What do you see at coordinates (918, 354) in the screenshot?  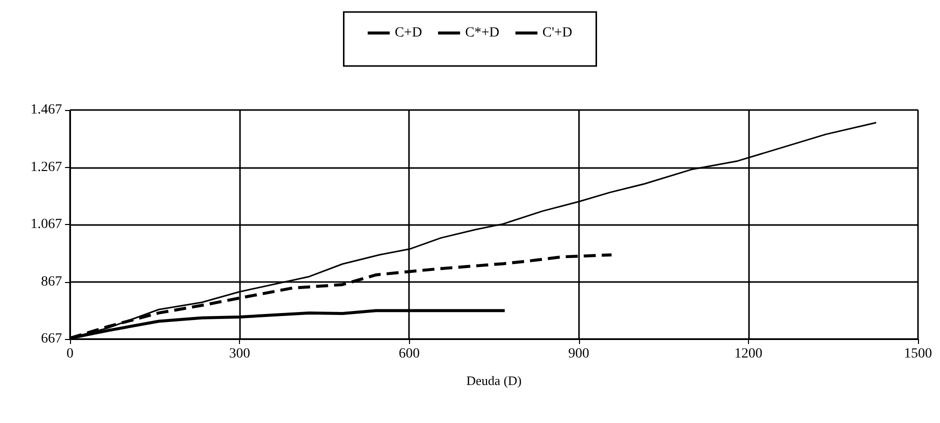 I see `x-tick-label: 1500` at bounding box center [918, 354].